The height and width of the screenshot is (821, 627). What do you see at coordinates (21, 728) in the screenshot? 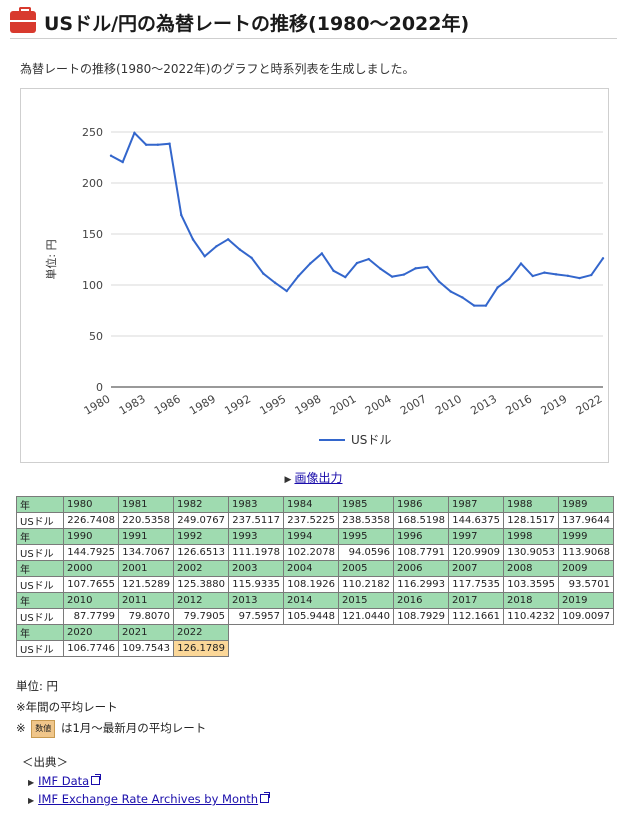
I see `note-prefix: ※` at bounding box center [21, 728].